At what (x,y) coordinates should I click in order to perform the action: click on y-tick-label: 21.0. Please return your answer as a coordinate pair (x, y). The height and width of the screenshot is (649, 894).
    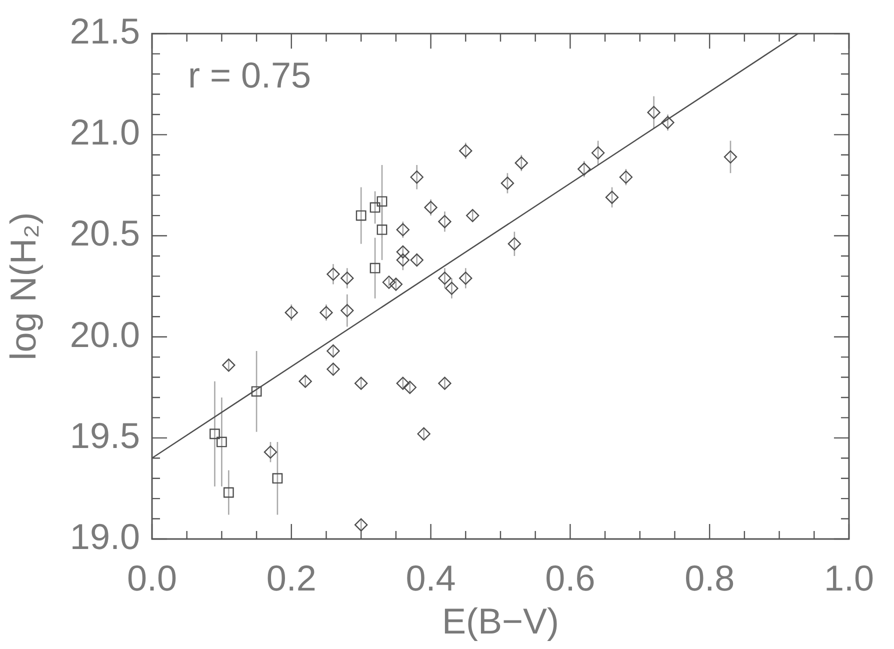
    Looking at the image, I should click on (105, 132).